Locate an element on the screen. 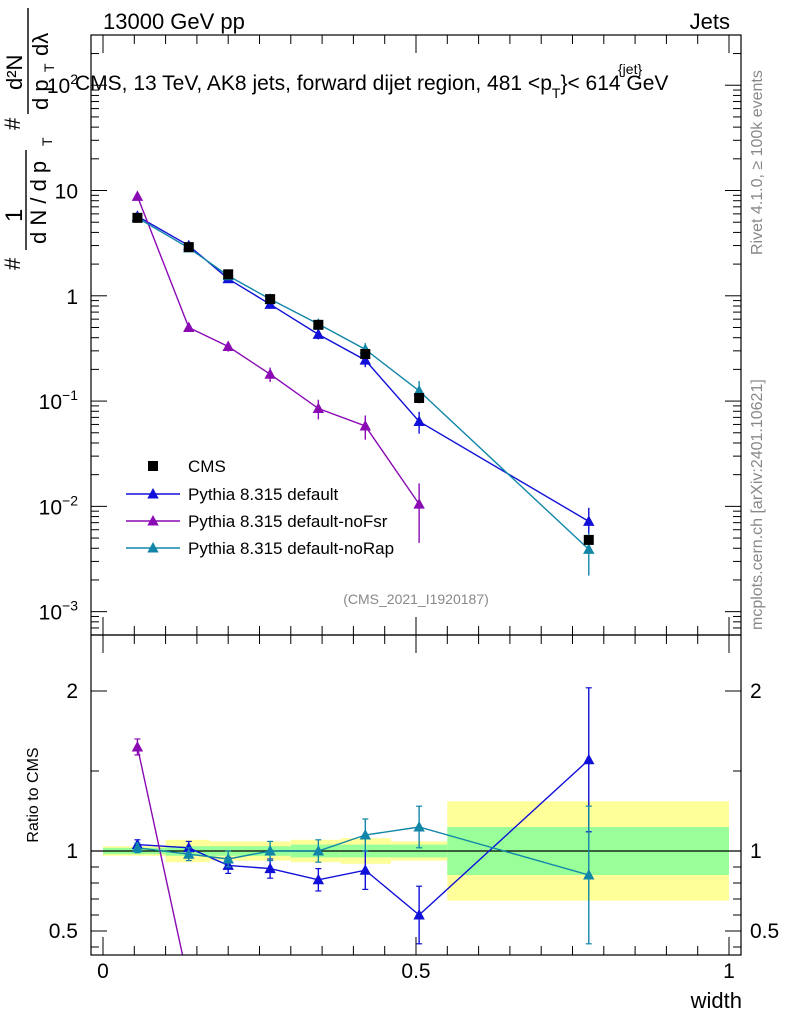  ylabel-hash: # is located at coordinates (12, 263).